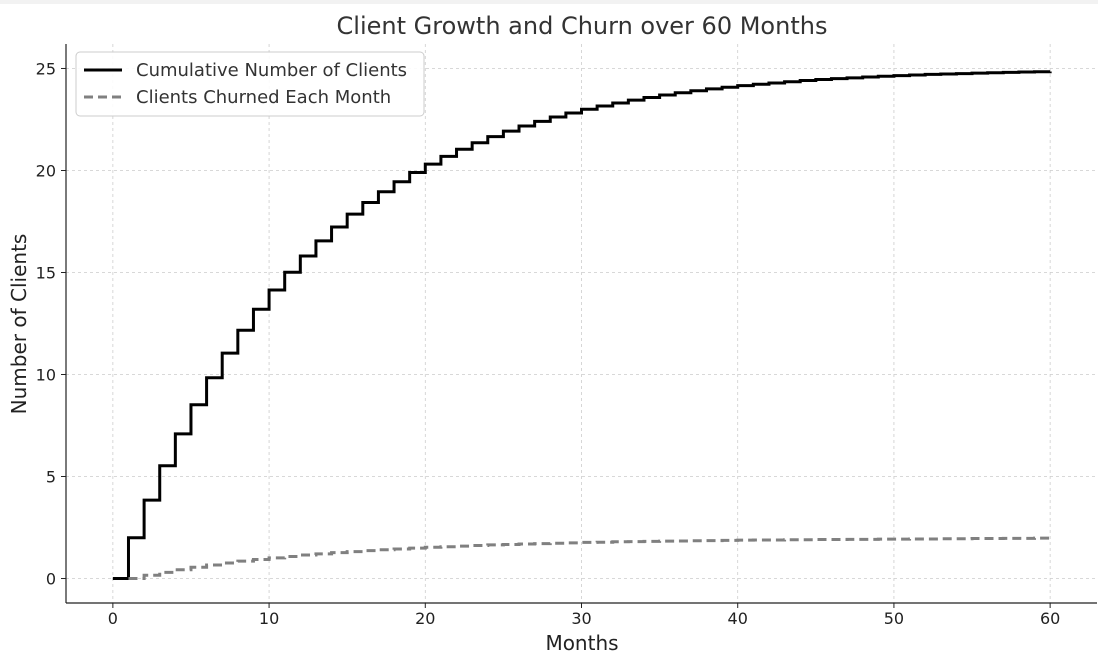  I want to click on x-tick-label: 30, so click(581, 618).